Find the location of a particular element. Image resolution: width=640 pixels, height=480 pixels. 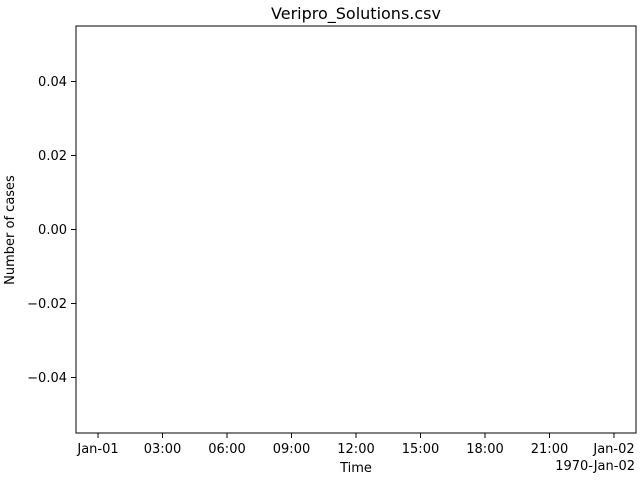

y-tick-label: 0.04 is located at coordinates (52, 82).